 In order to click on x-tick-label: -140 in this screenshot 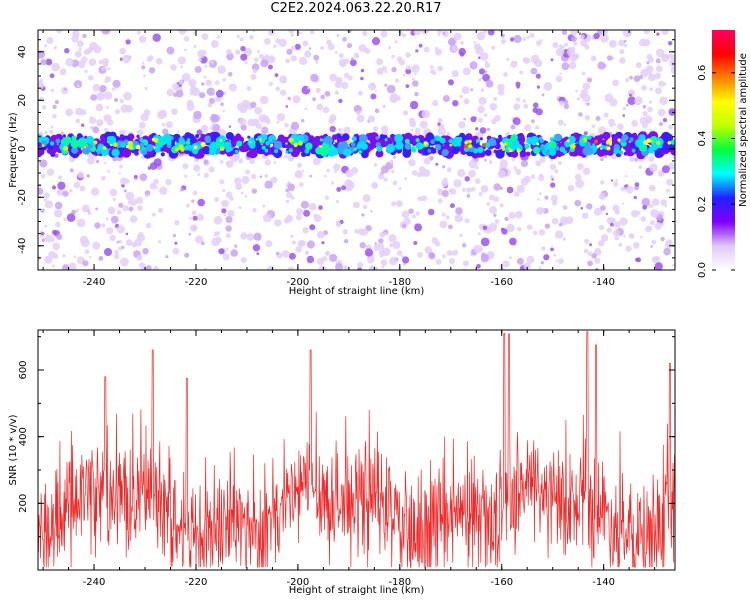, I will do `click(603, 282)`.